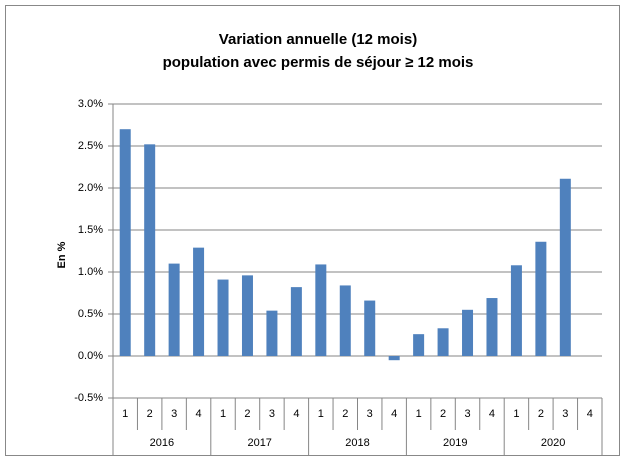 The height and width of the screenshot is (466, 626). I want to click on group-label: 2016, so click(162, 443).